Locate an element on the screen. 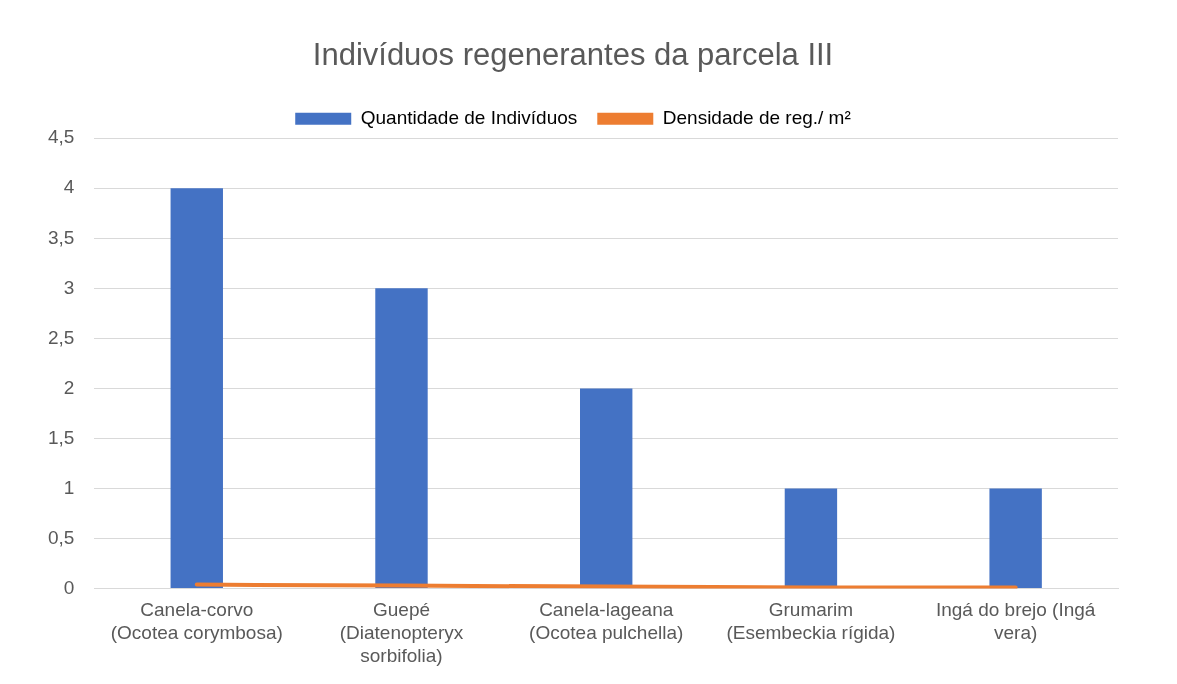  y-tick-label: 2 is located at coordinates (69, 387).